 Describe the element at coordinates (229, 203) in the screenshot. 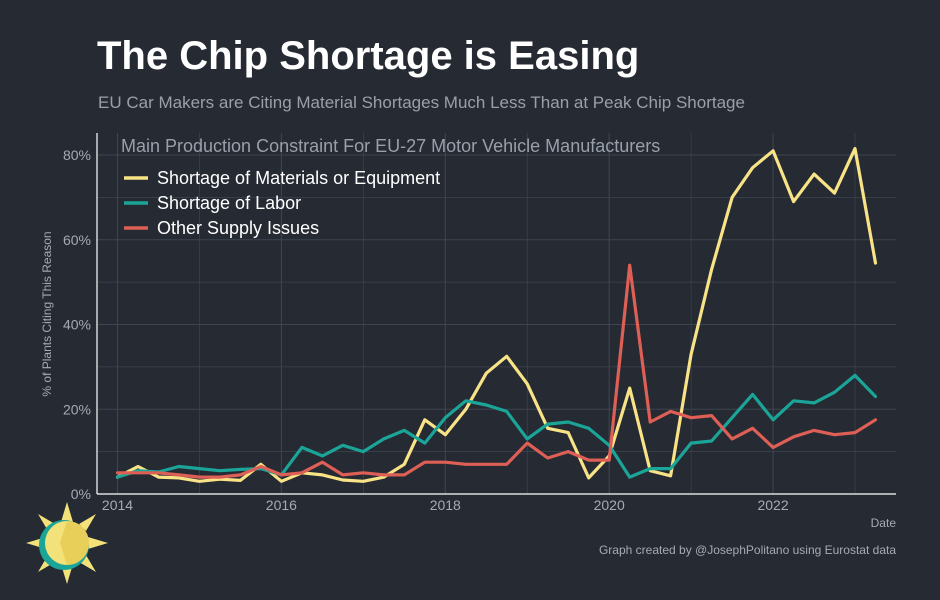

I see `legend-label: Shortage of Labor` at that location.